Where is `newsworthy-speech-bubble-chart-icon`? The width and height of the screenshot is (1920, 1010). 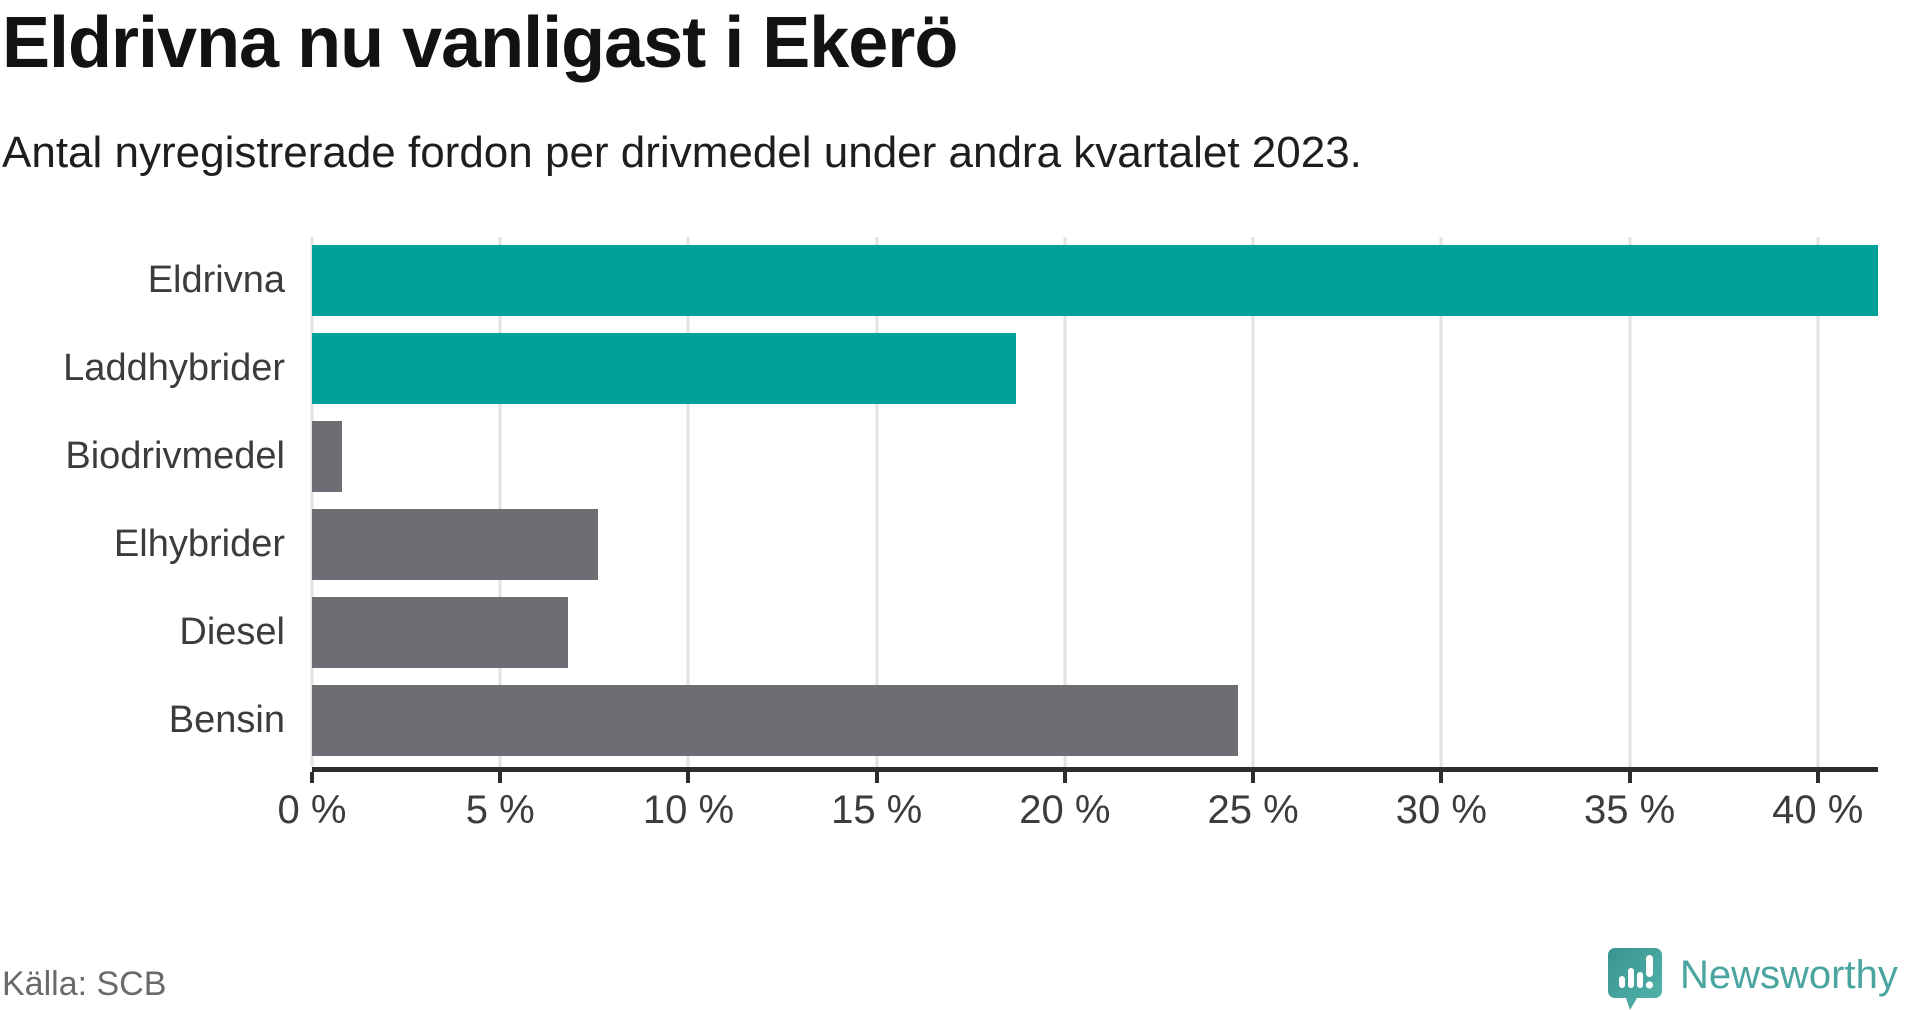 newsworthy-speech-bubble-chart-icon is located at coordinates (1635, 979).